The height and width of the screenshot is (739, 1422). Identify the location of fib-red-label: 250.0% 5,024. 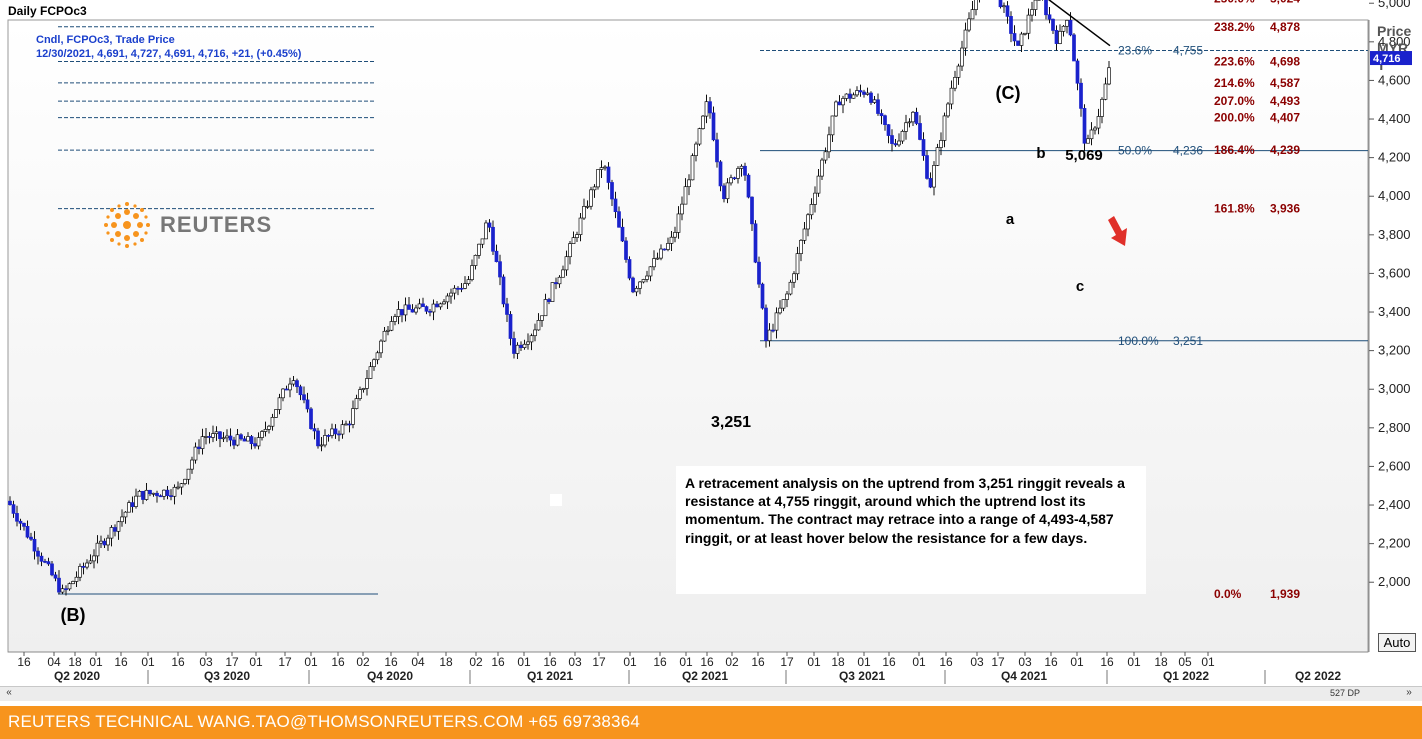
(1257, 3).